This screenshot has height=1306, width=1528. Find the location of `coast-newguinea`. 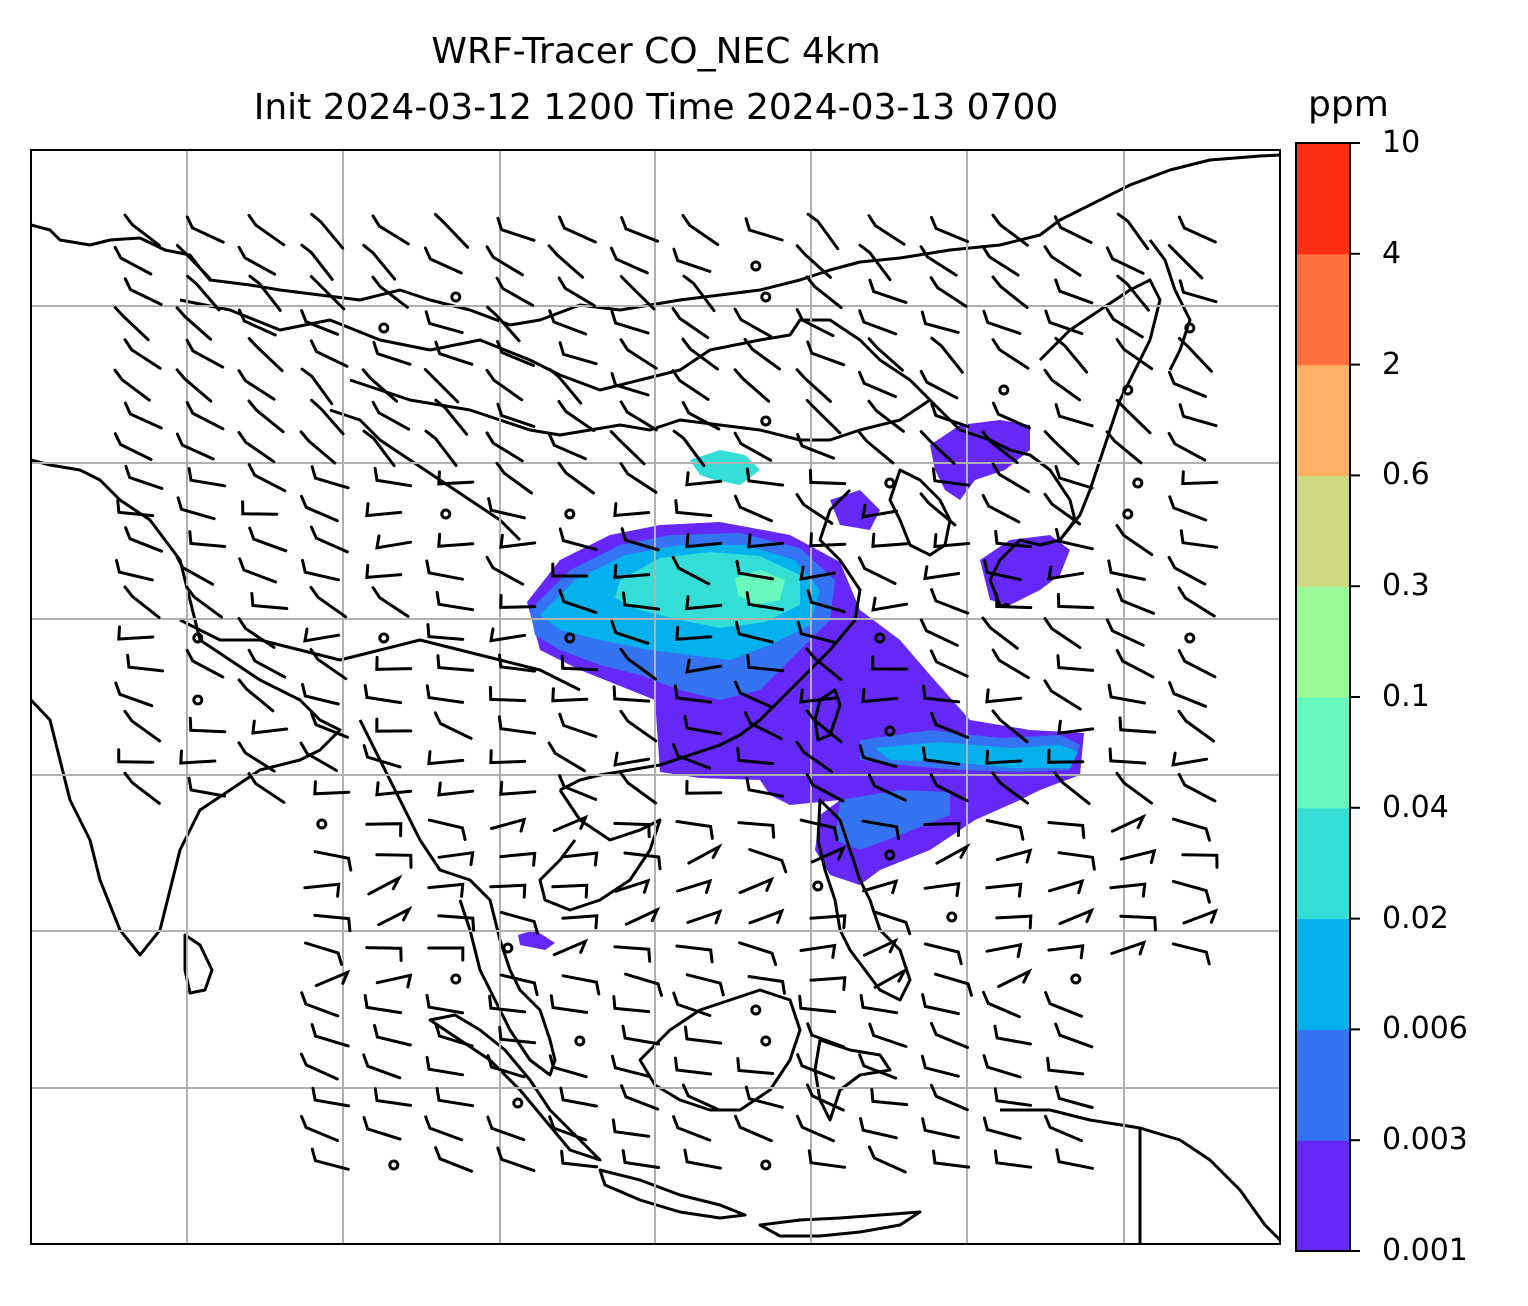

coast-newguinea is located at coordinates (1140, 1175).